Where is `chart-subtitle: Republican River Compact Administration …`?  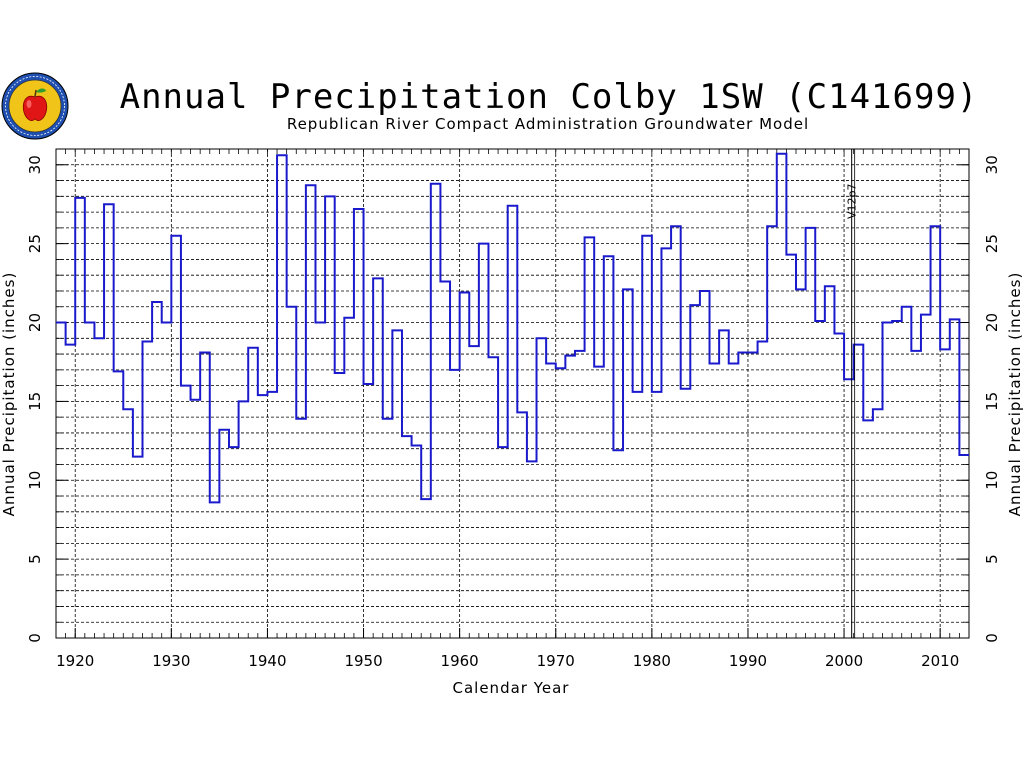 chart-subtitle: Republican River Compact Administration … is located at coordinates (548, 124).